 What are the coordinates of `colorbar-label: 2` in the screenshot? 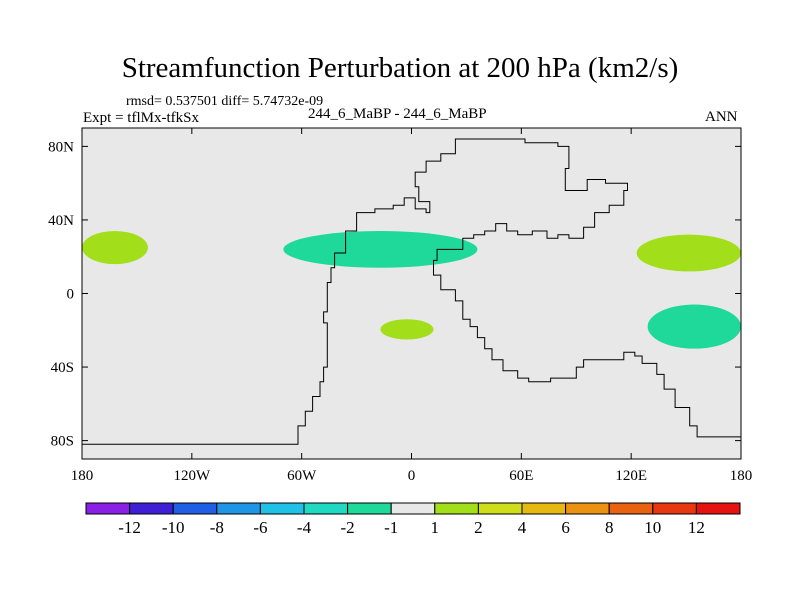 It's located at (478, 527).